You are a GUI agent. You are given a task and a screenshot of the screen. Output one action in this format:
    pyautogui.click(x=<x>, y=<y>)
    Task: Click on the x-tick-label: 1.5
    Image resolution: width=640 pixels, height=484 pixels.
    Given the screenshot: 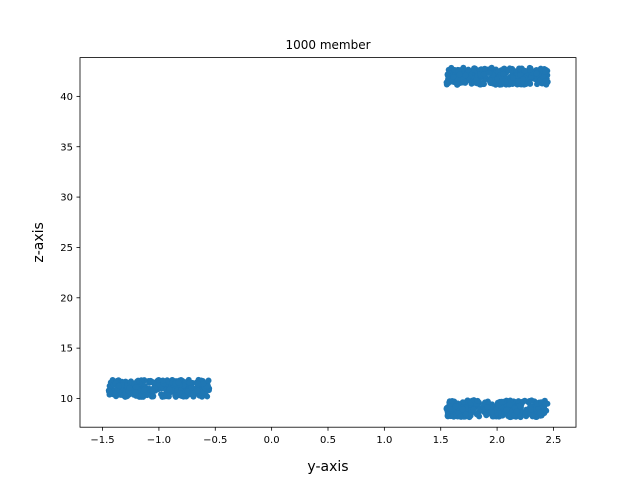 What is the action you would take?
    pyautogui.click(x=441, y=440)
    